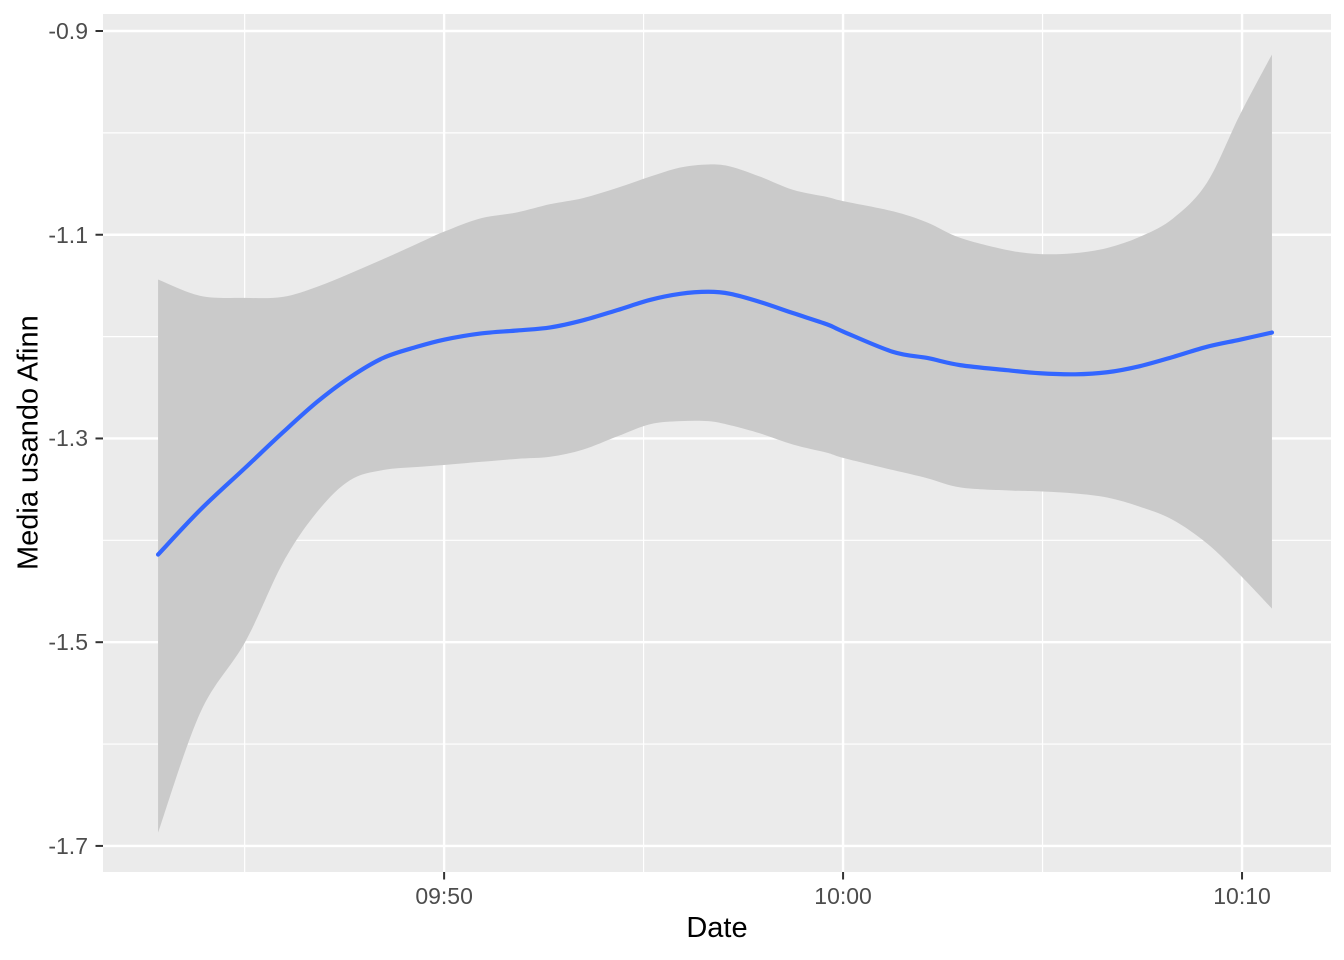  What do you see at coordinates (28, 443) in the screenshot?
I see `y-axis-title: Media usando Afinn` at bounding box center [28, 443].